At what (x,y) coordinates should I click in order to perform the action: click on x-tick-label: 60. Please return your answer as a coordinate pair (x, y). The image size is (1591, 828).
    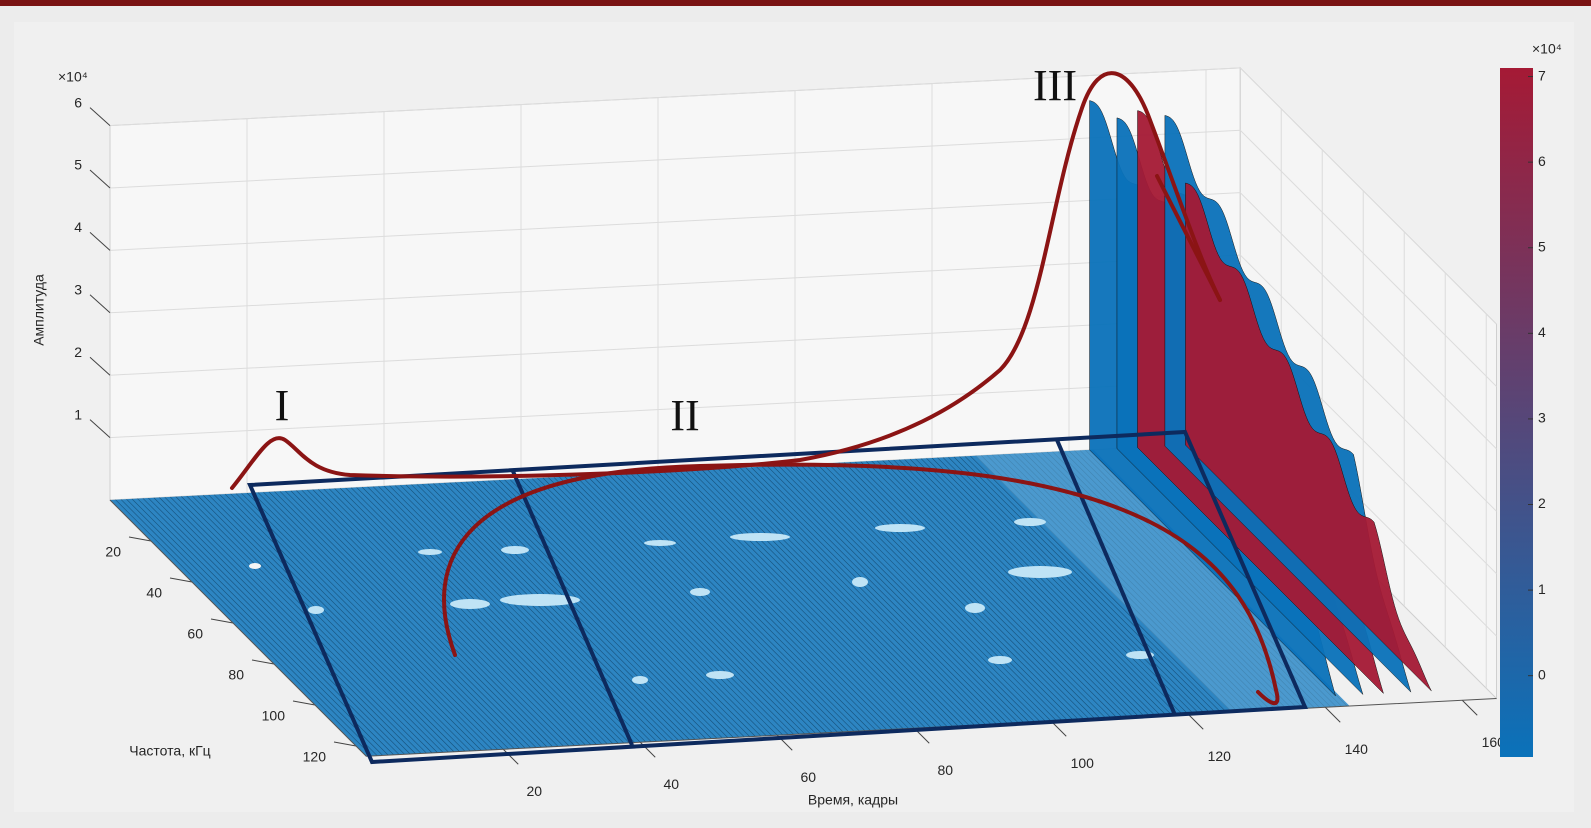
    Looking at the image, I should click on (808, 777).